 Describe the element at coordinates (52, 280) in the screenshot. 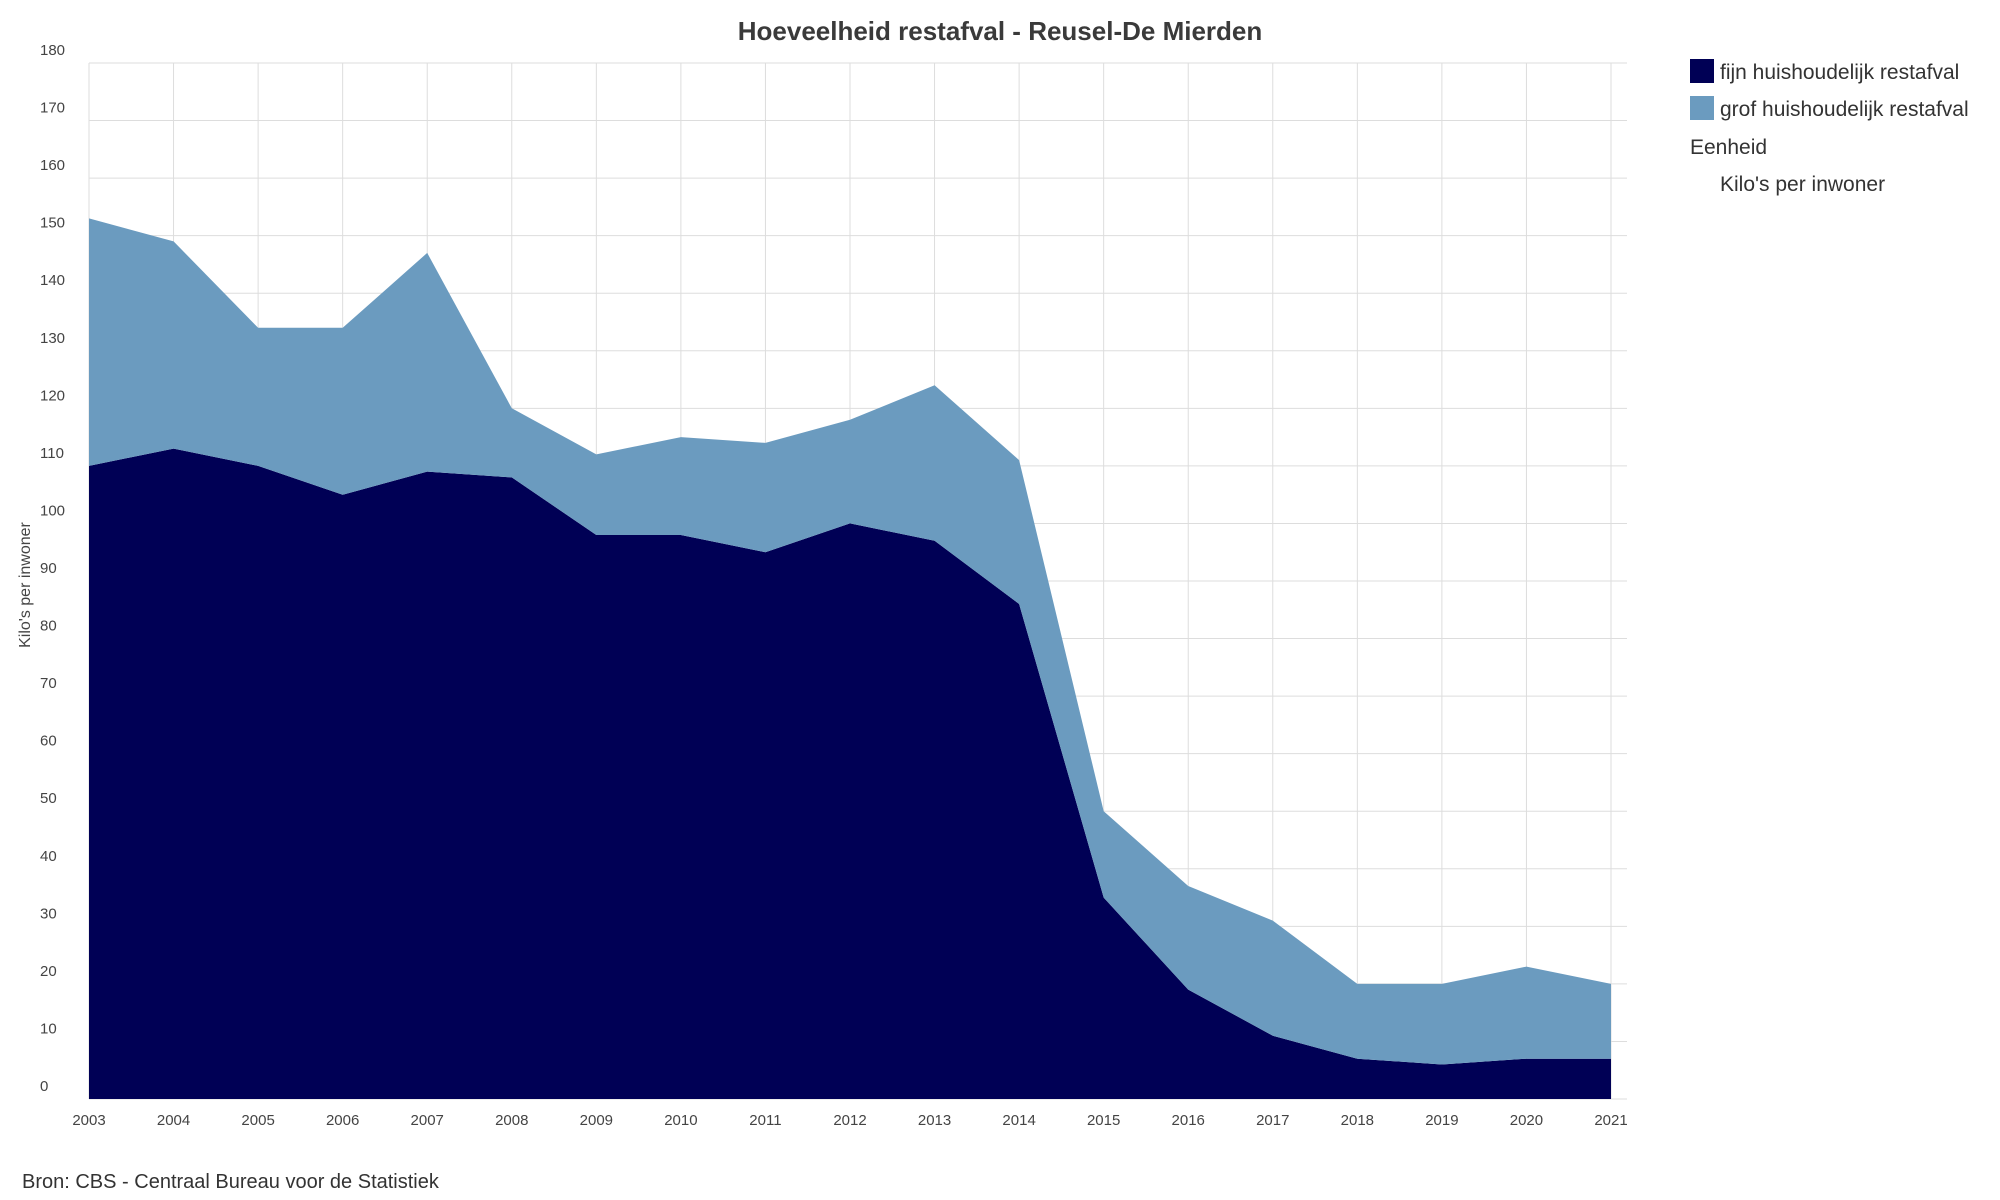

I see `y-tick-label: 140` at that location.